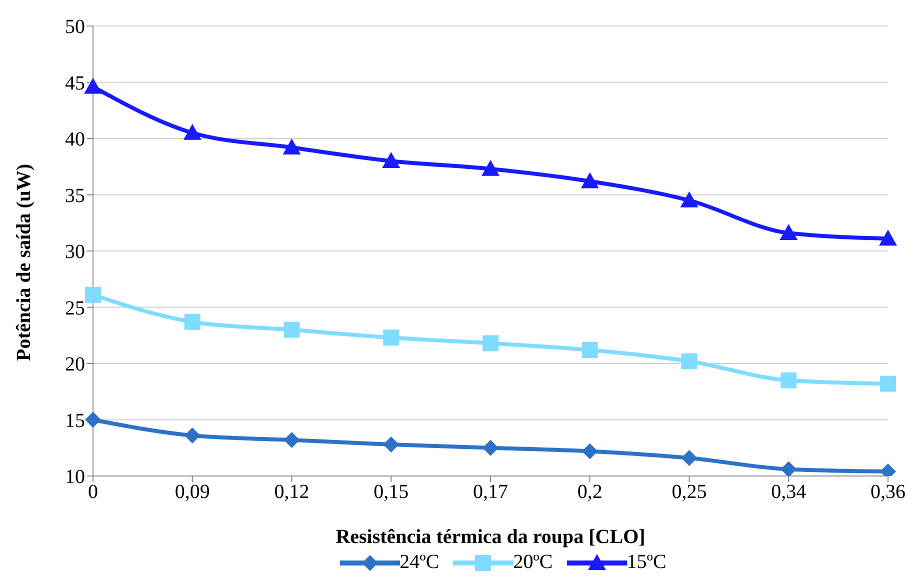  Describe the element at coordinates (75, 477) in the screenshot. I see `y-tick-label: 10` at that location.